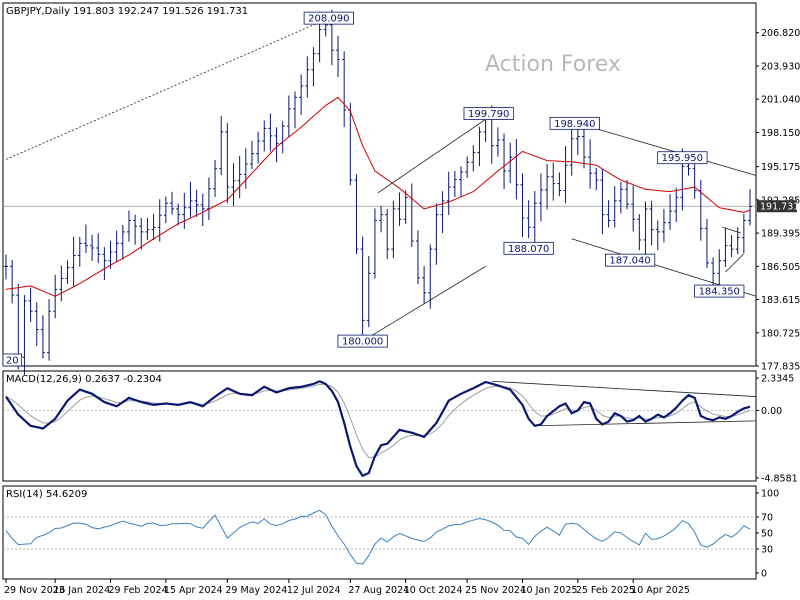 This screenshot has height=600, width=800. Describe the element at coordinates (780, 333) in the screenshot. I see `price-axis-label: 180.725` at that location.